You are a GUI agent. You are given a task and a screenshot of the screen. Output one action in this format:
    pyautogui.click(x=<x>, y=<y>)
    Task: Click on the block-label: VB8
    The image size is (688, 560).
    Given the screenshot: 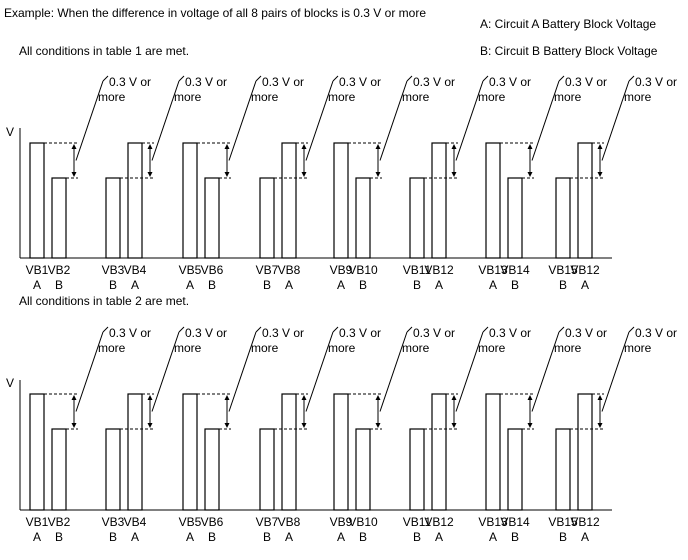 What is the action you would take?
    pyautogui.click(x=289, y=522)
    